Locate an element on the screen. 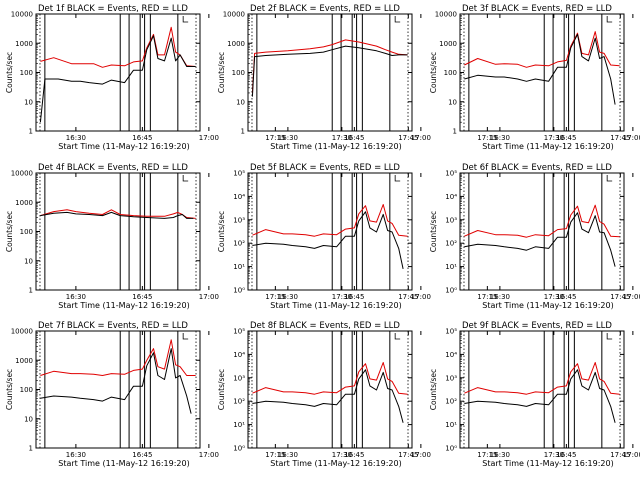 This screenshot has height=480, width=640. panel-title: Det 4f BLACK = Events, RED = LLD is located at coordinates (113, 168).